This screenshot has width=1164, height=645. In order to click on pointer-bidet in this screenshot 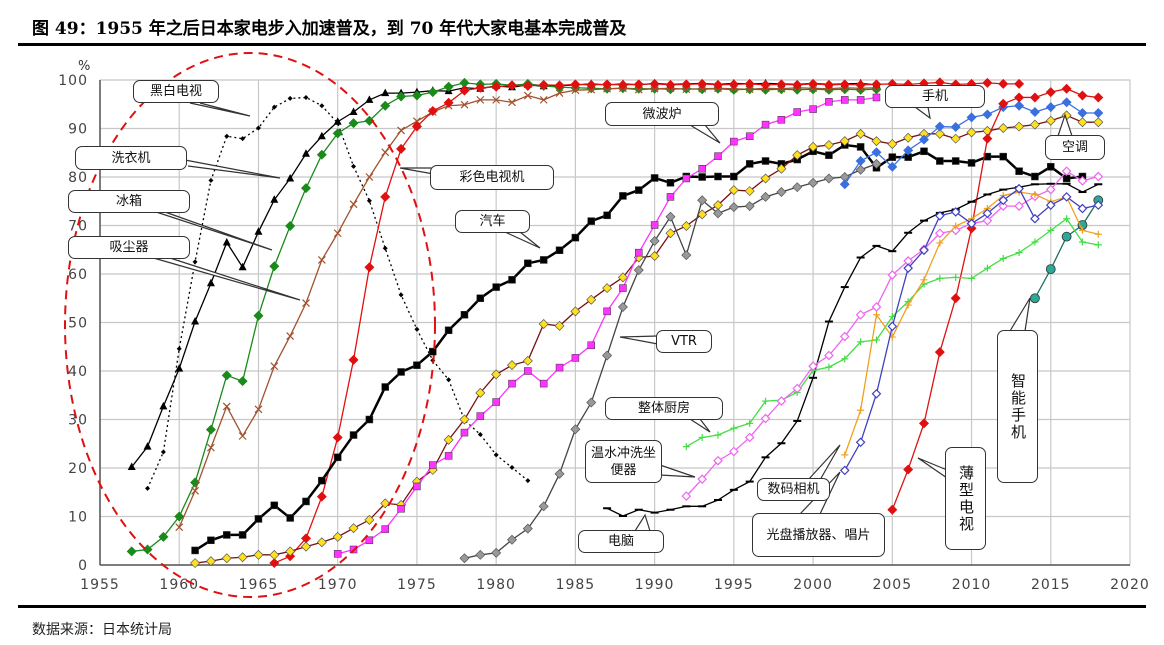, I will do `click(677, 471)`.